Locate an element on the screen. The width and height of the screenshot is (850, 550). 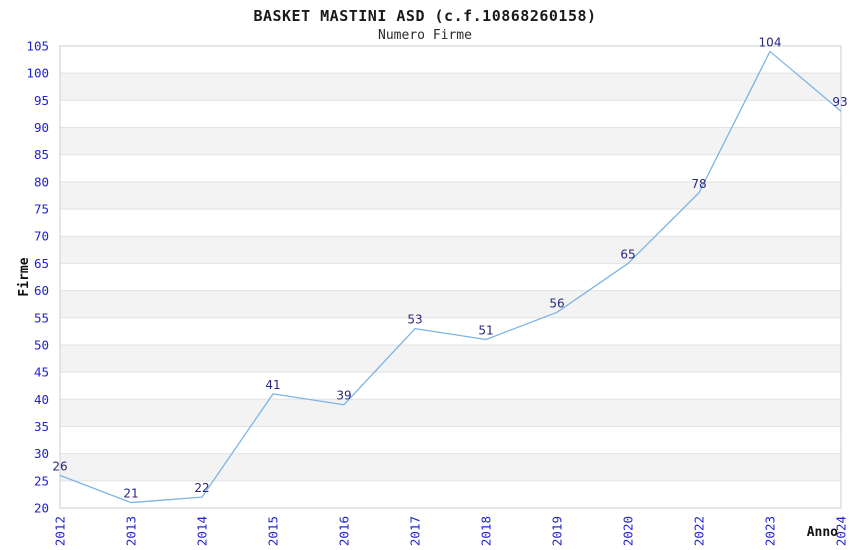
x-tick-label: 2012 is located at coordinates (60, 531).